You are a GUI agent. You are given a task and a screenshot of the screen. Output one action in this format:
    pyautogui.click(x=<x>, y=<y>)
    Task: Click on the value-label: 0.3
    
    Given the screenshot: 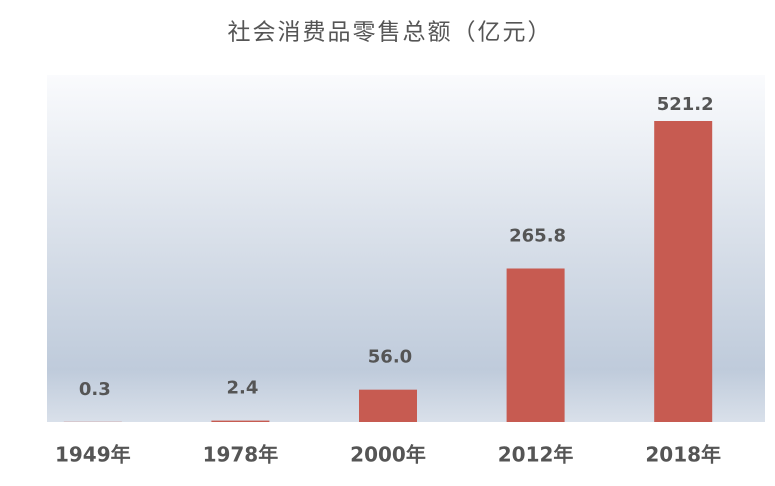 What is the action you would take?
    pyautogui.click(x=95, y=389)
    